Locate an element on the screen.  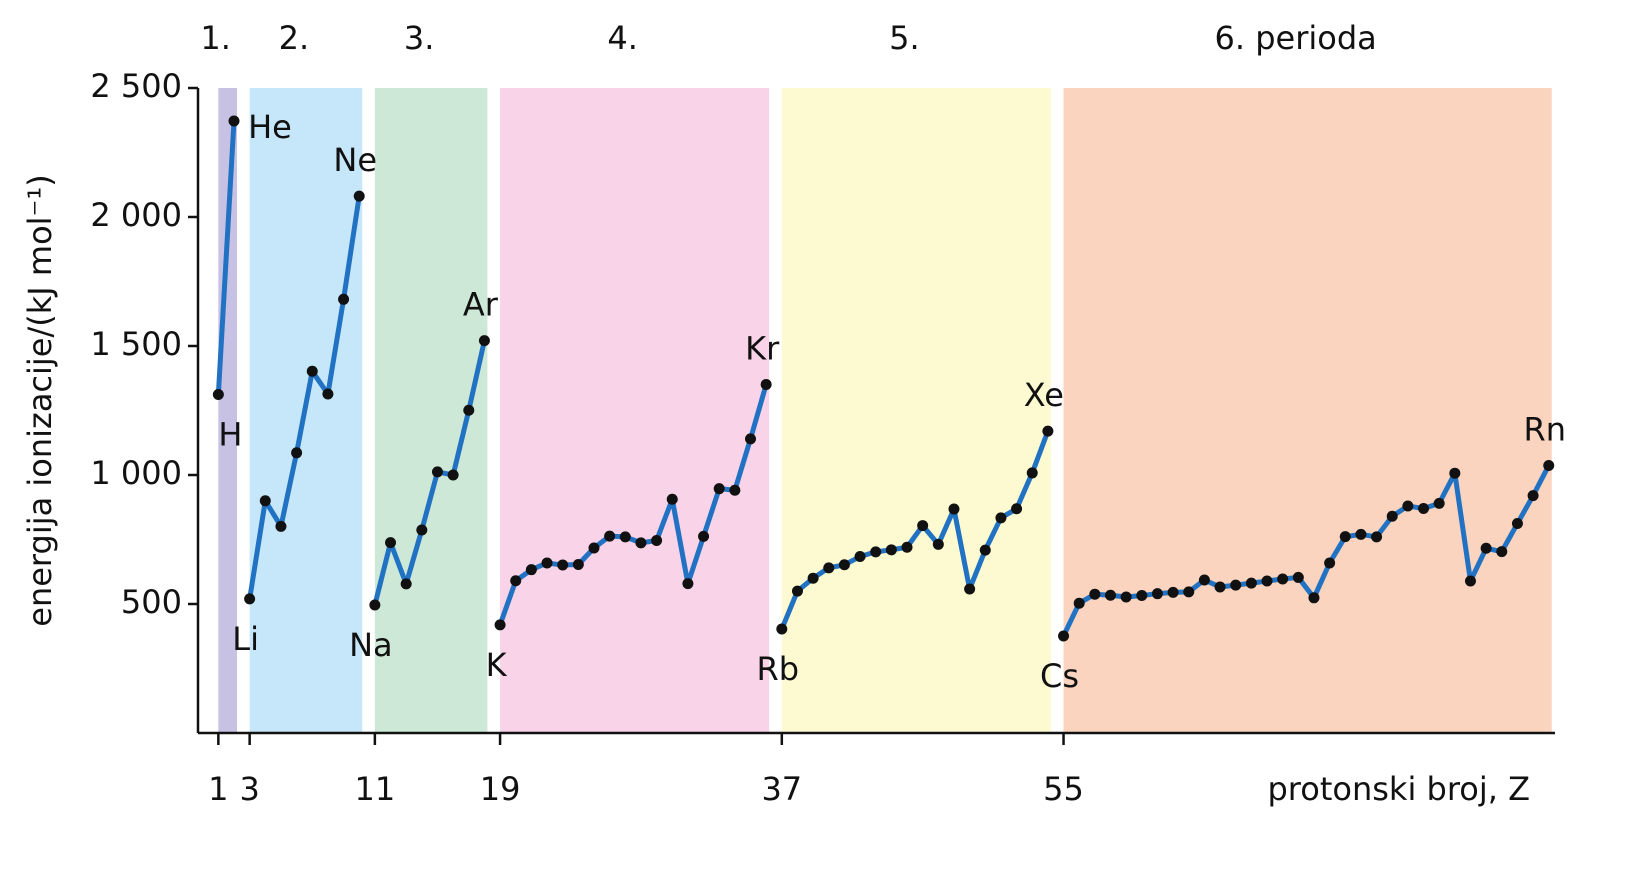
element-label: Na is located at coordinates (371, 645).